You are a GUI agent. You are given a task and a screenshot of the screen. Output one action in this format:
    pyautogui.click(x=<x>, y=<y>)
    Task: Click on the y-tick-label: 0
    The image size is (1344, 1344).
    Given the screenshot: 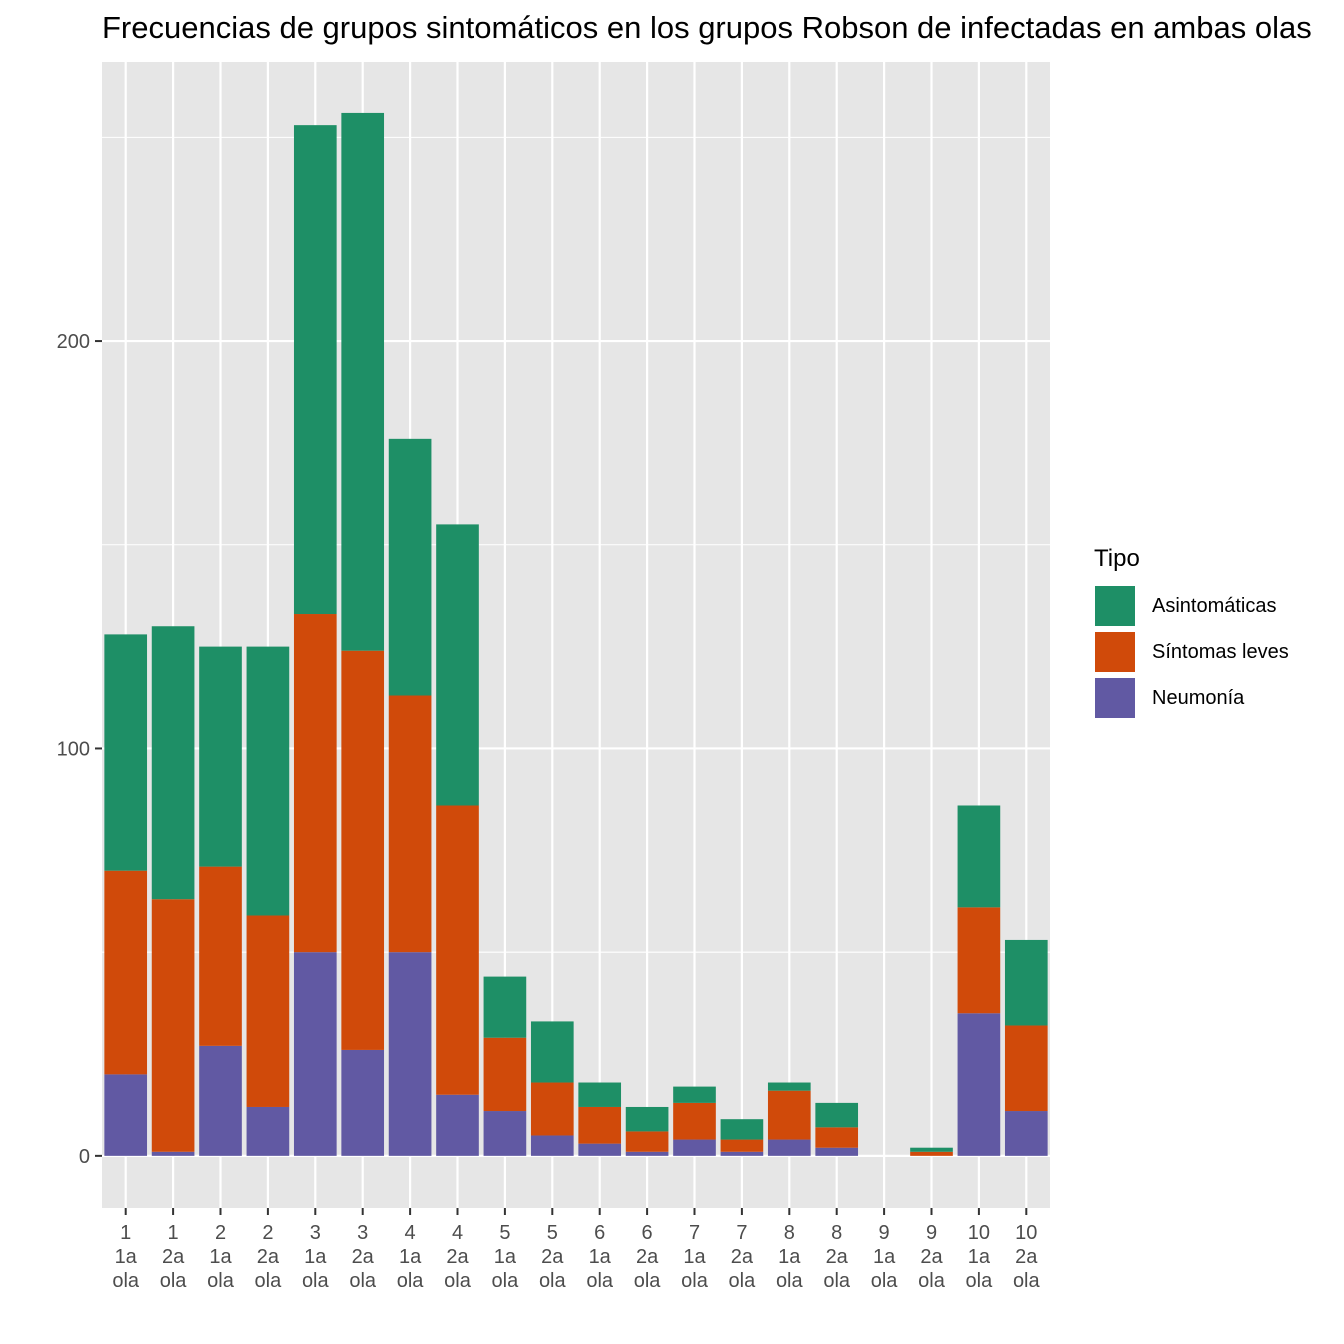 What is the action you would take?
    pyautogui.click(x=84, y=1157)
    